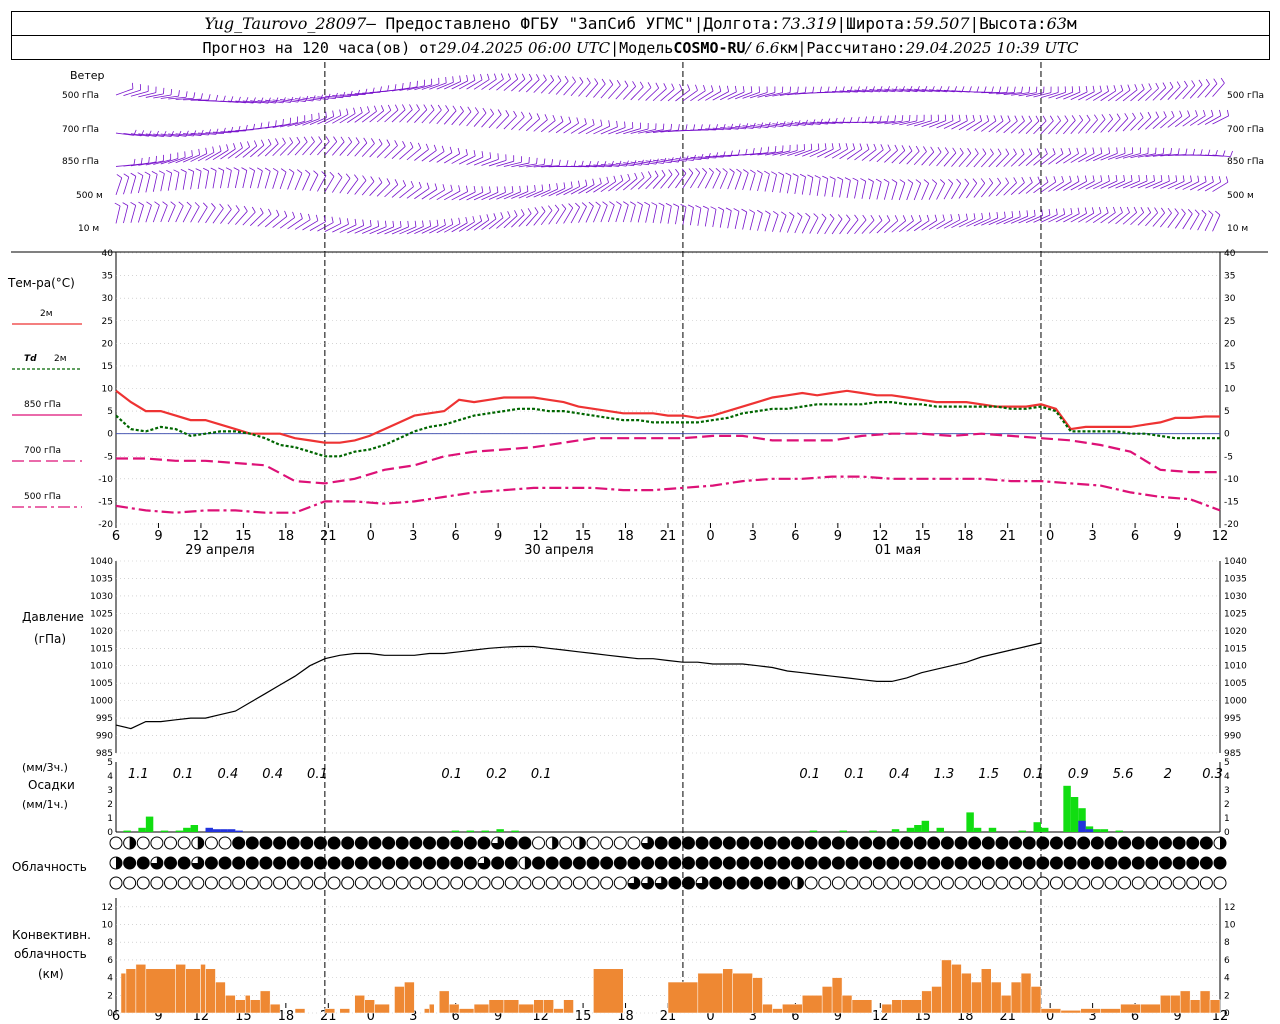 The width and height of the screenshot is (1280, 1024). I want to click on temperature-y-tick: 35, so click(107, 277).